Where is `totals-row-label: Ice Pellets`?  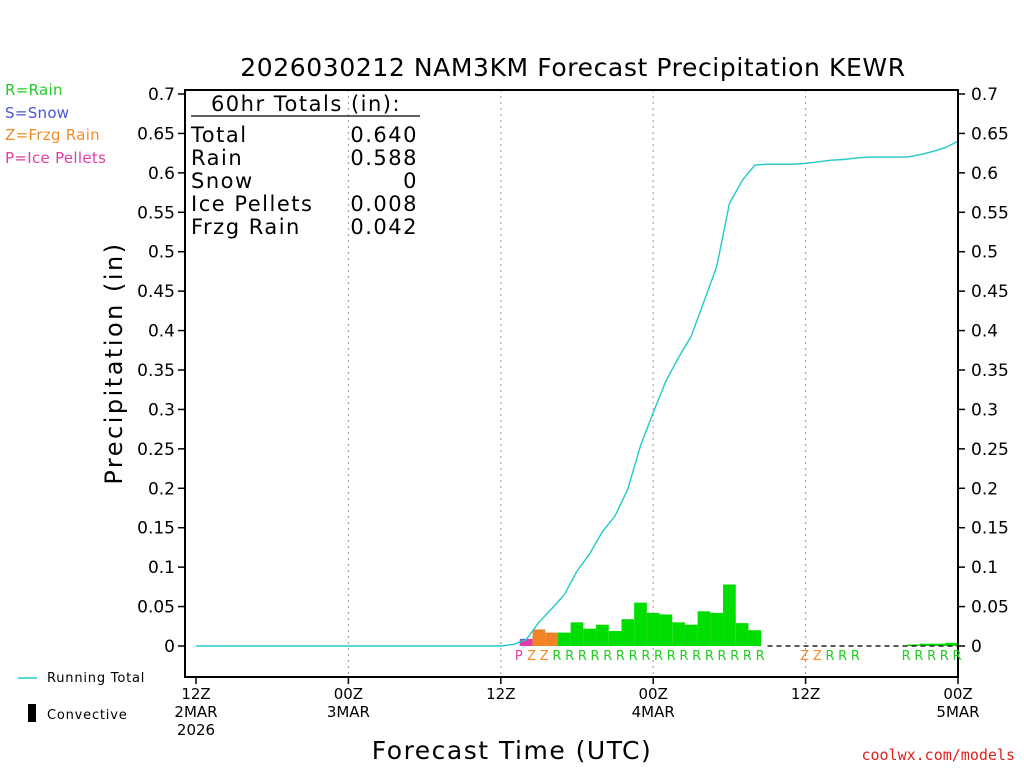 totals-row-label: Ice Pellets is located at coordinates (252, 204).